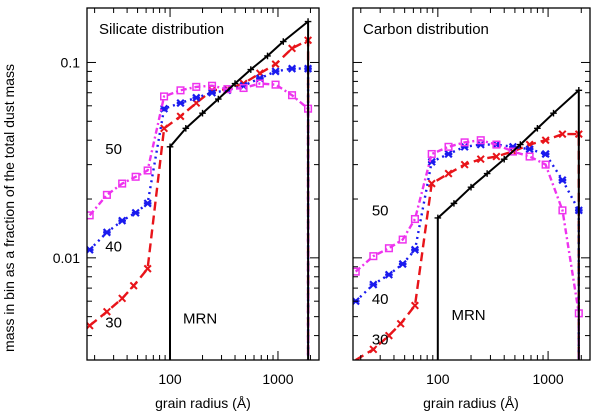 The image size is (599, 415). Describe the element at coordinates (66, 258) in the screenshot. I see `y-tick-label: 0.01` at that location.